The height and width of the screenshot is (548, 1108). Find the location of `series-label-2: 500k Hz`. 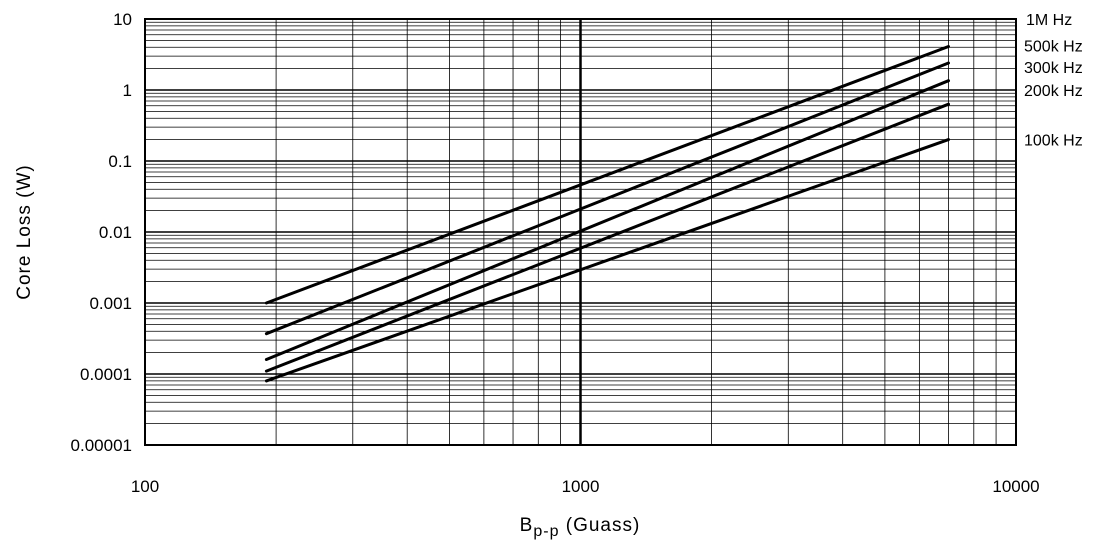

series-label-2: 500k Hz is located at coordinates (1053, 47).